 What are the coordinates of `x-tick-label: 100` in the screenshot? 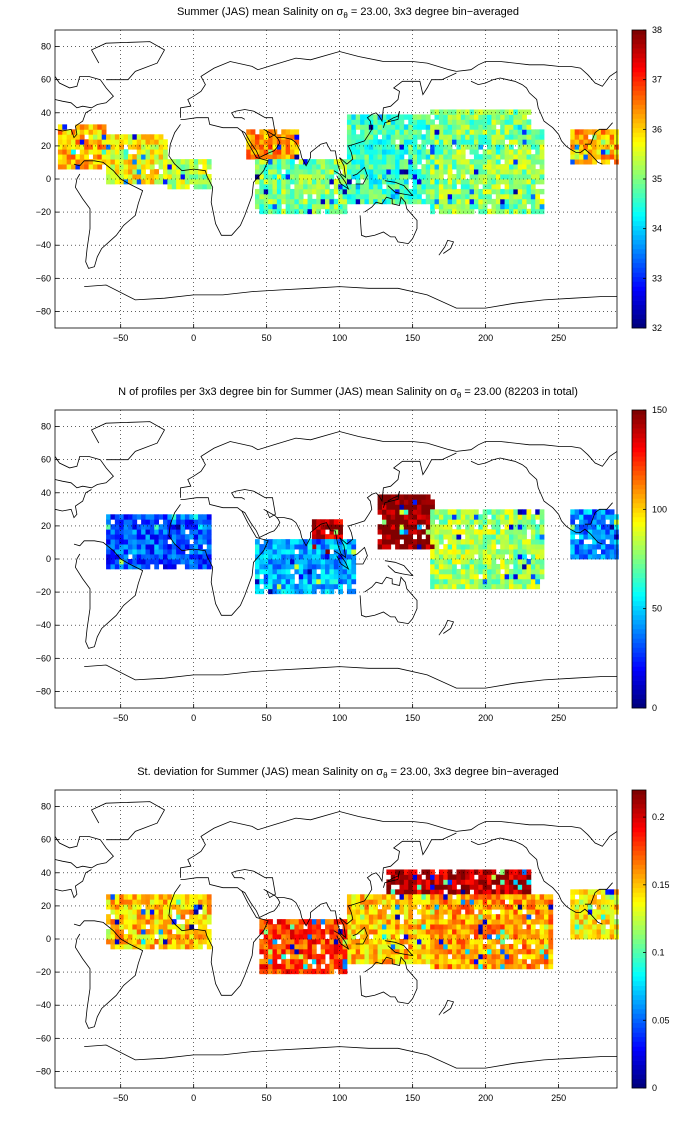 It's located at (339, 338).